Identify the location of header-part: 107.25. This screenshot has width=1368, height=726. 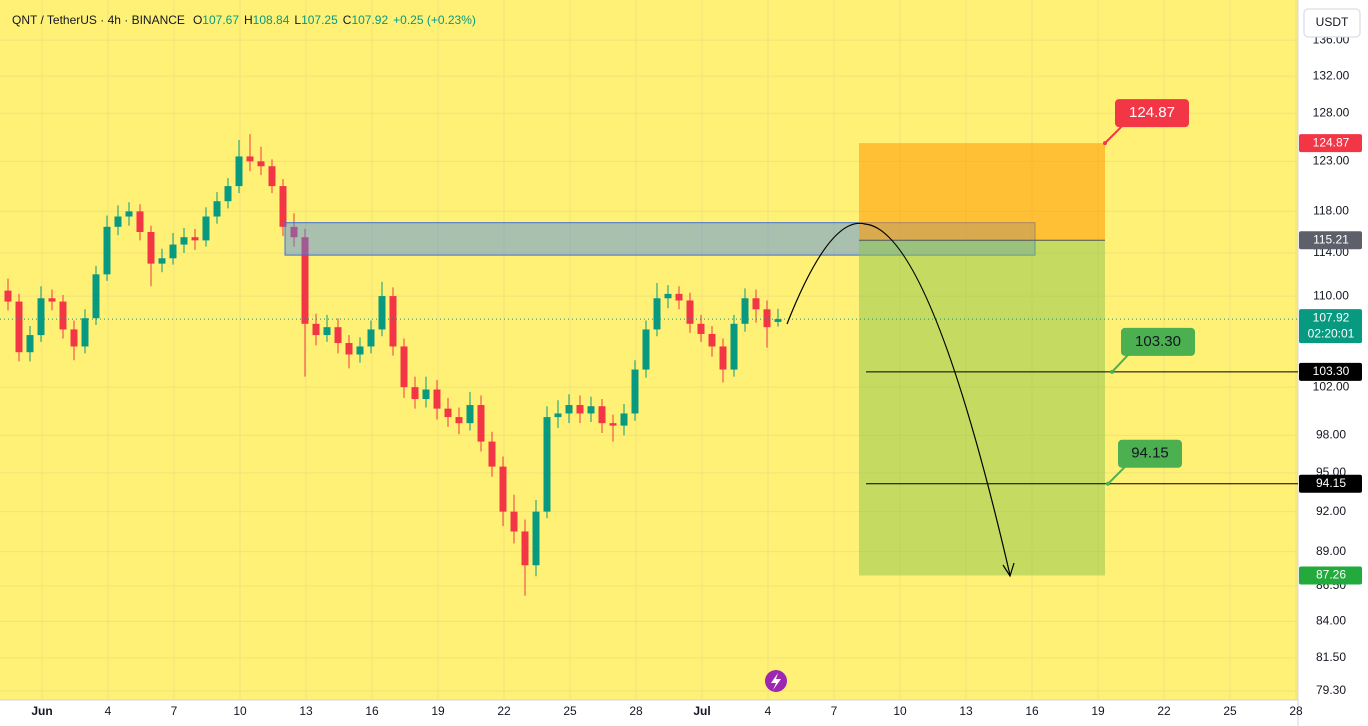
(319, 20).